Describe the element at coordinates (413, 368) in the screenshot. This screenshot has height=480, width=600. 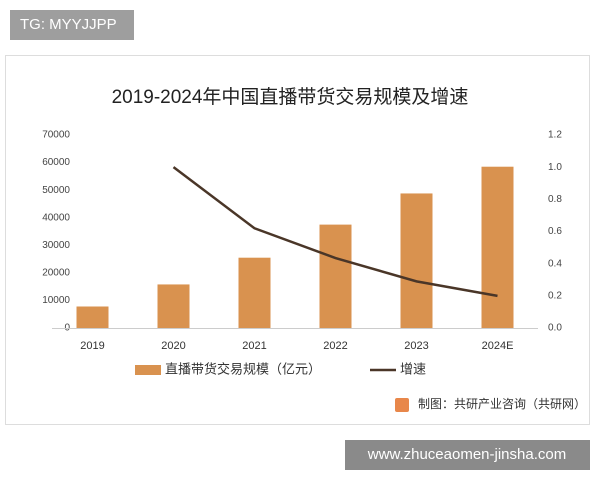
I see `legend-label: 增速` at that location.